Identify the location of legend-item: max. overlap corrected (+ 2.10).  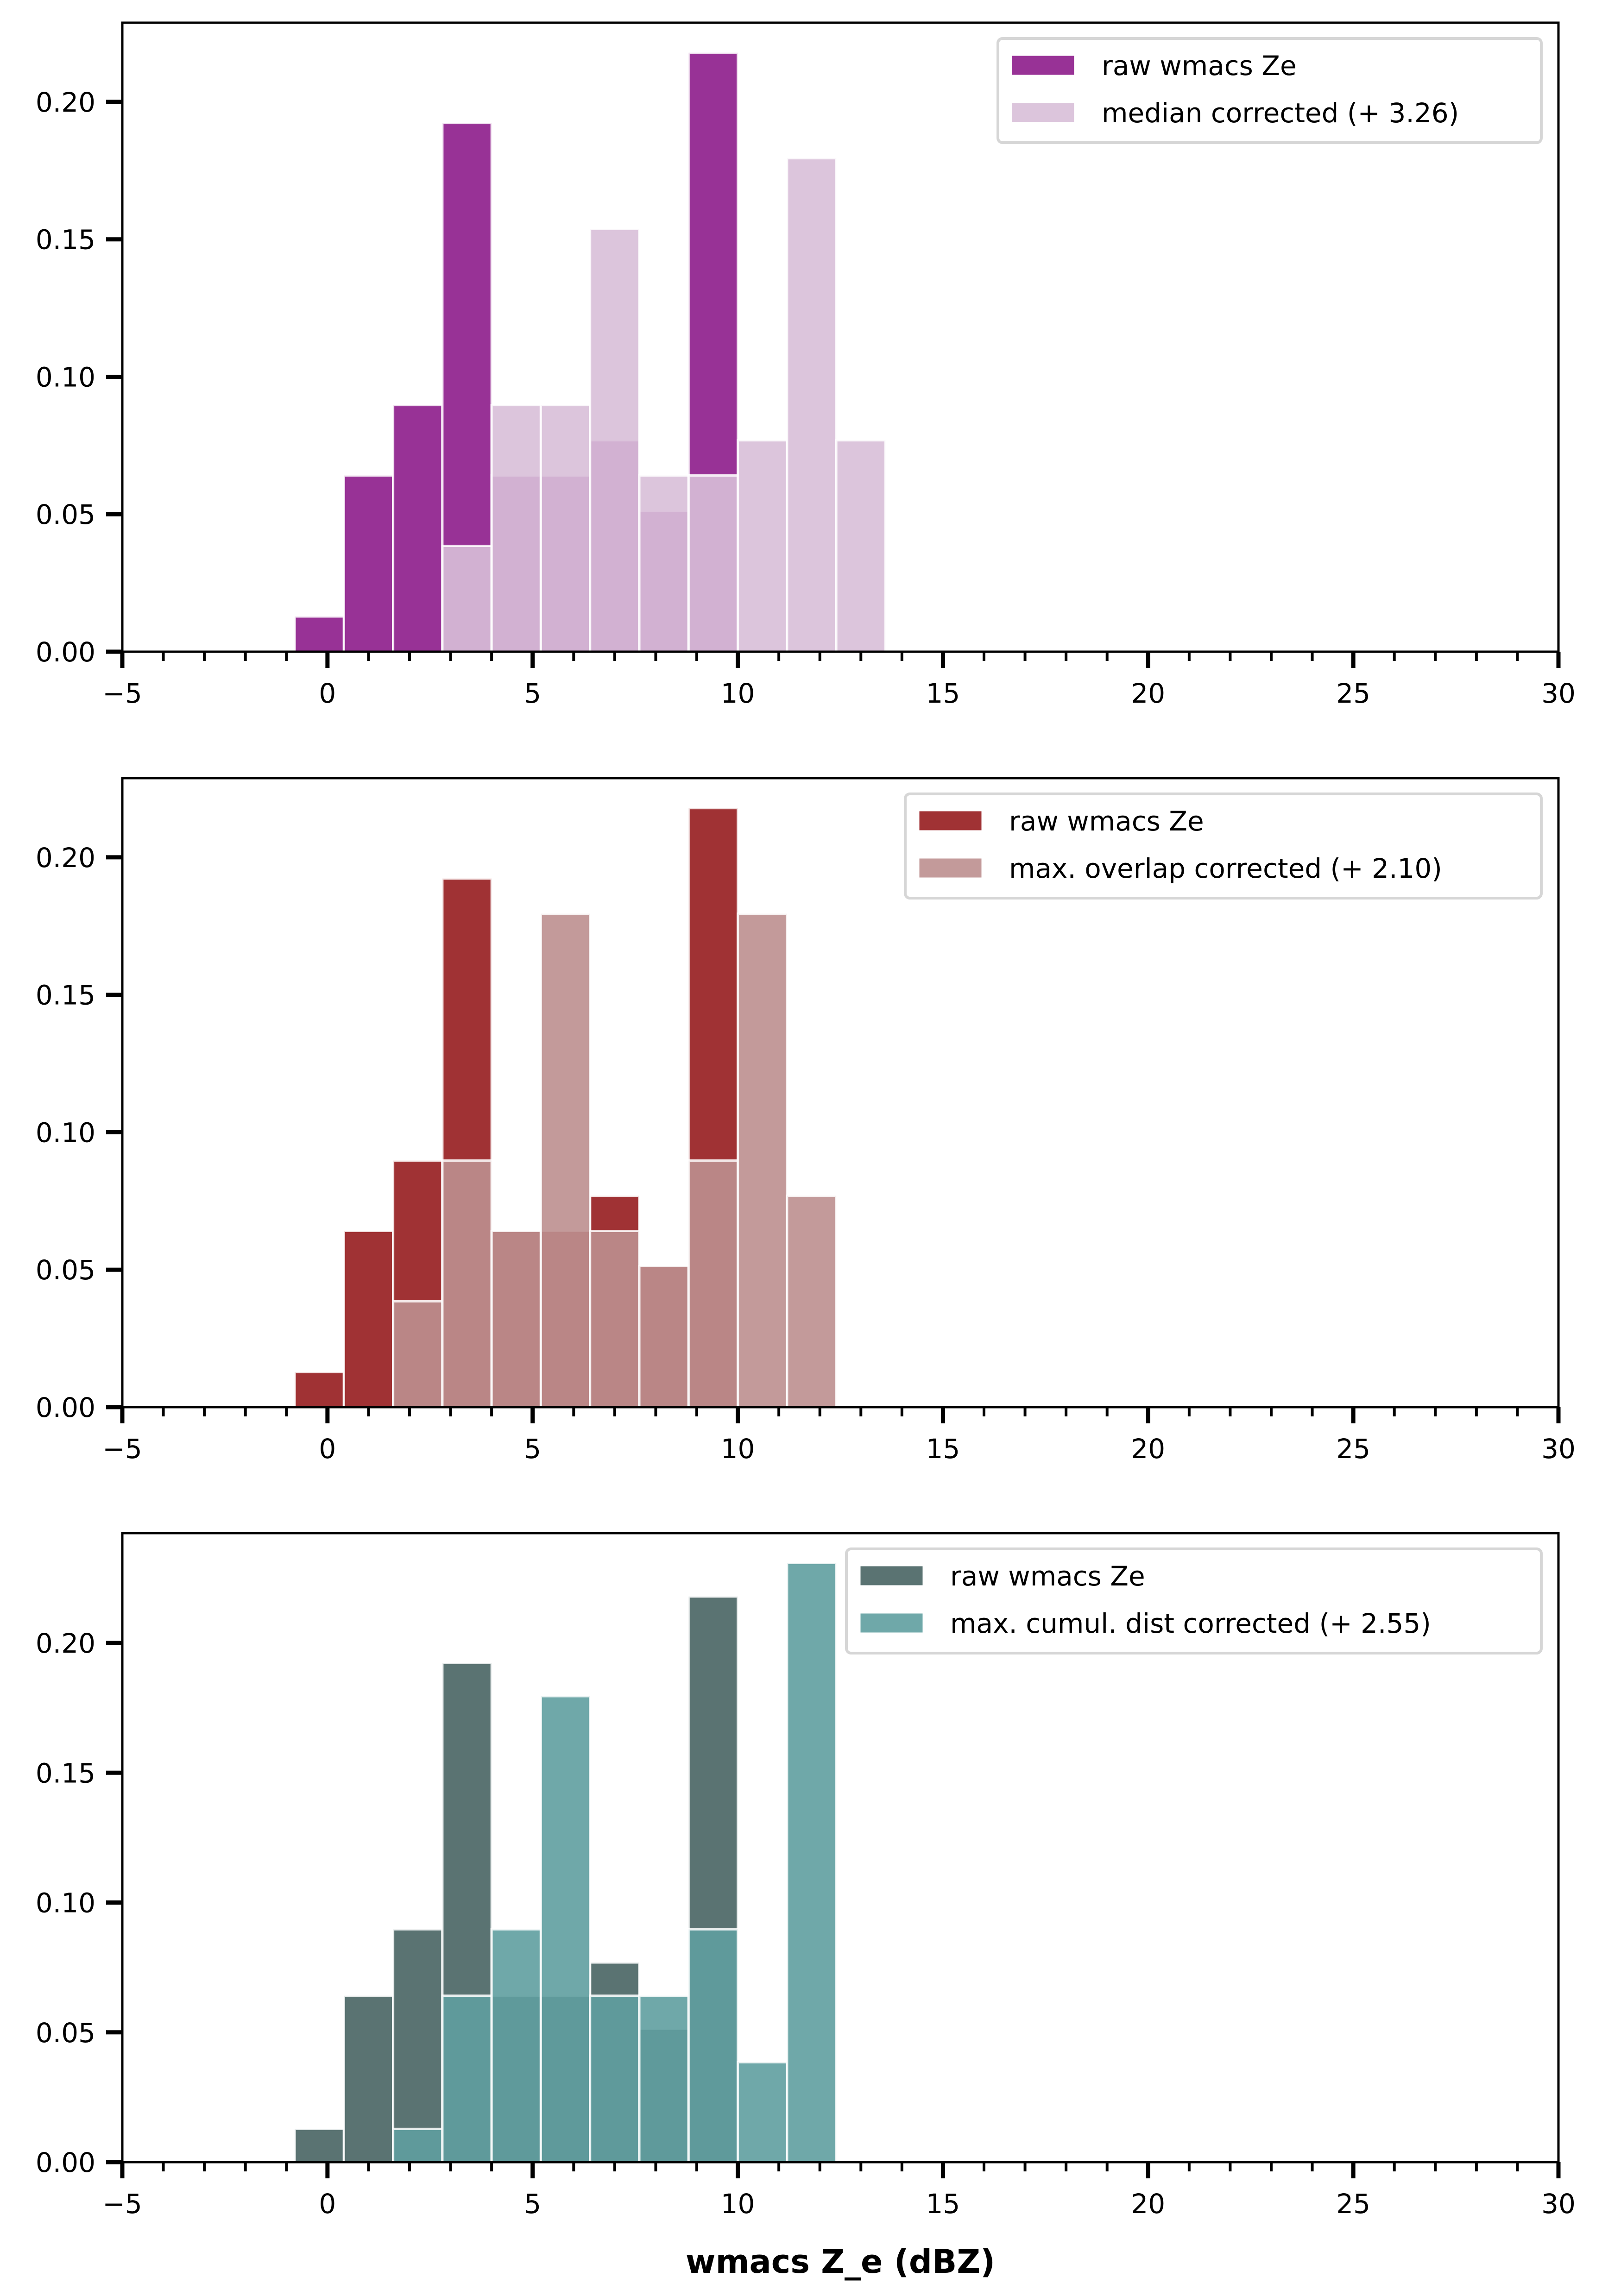
(1180, 868).